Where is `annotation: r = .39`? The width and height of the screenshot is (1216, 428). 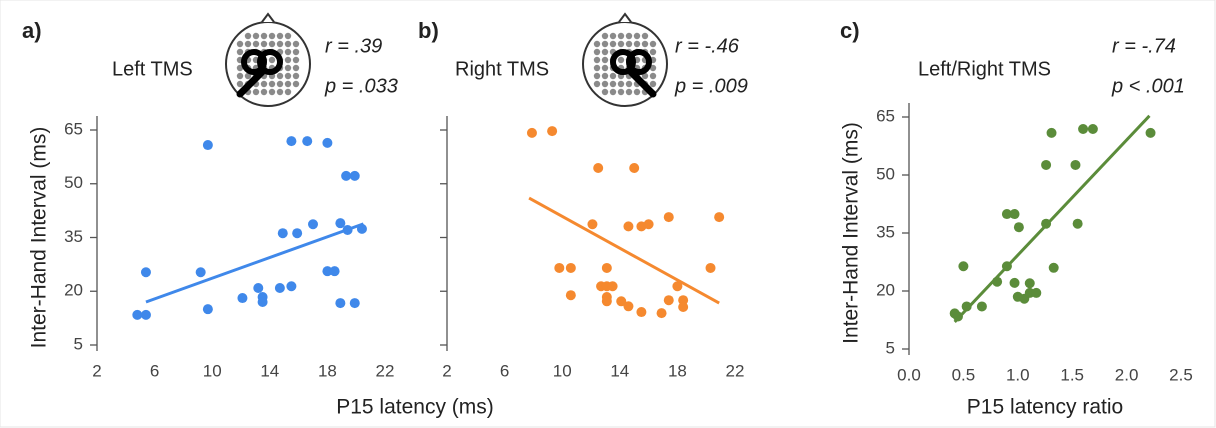
annotation: r = .39 is located at coordinates (353, 46).